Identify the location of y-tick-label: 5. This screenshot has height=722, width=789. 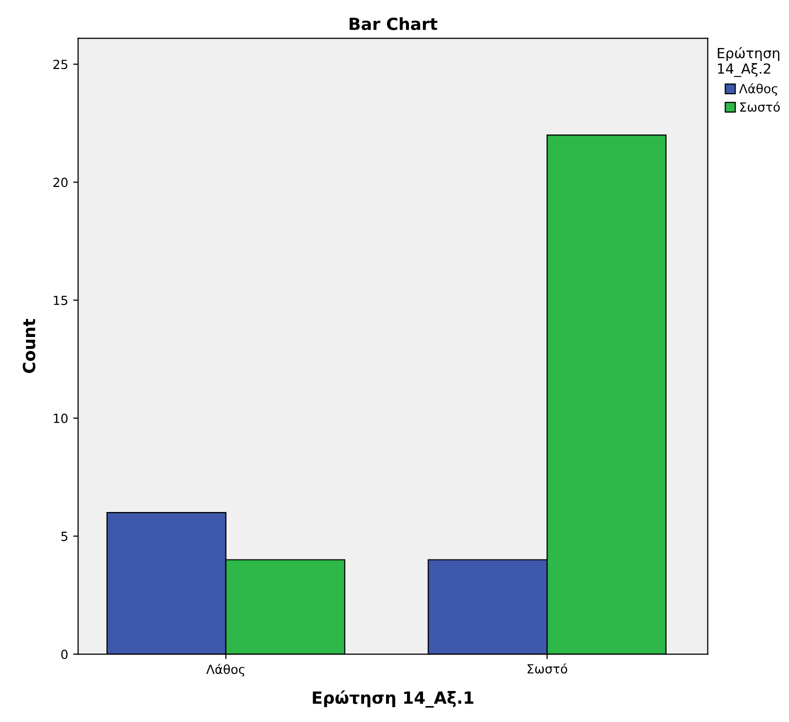
(64, 537).